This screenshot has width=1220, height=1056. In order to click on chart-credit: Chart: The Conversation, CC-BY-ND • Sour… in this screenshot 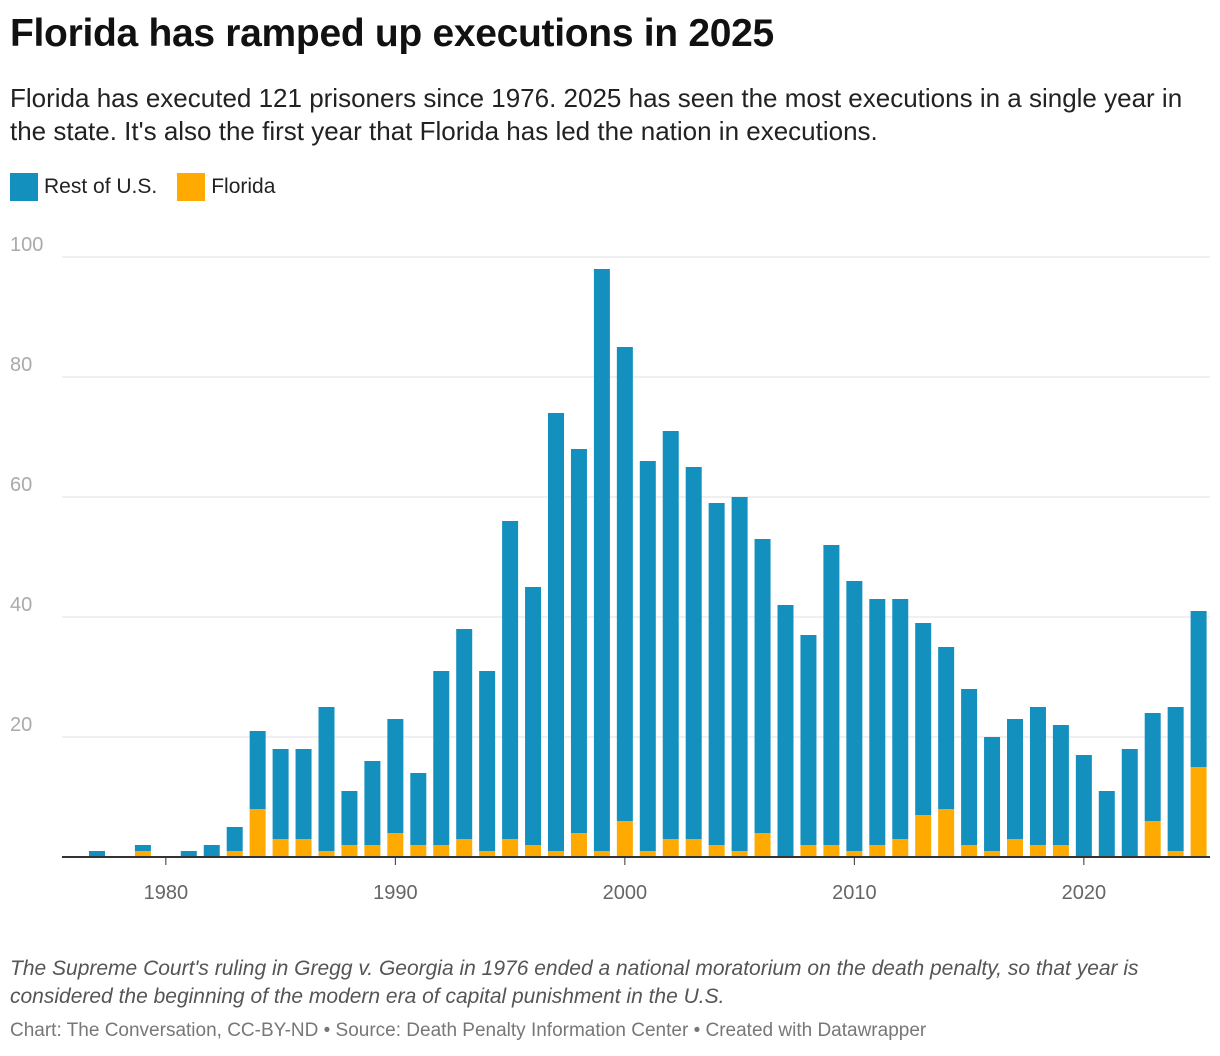, I will do `click(468, 1030)`.